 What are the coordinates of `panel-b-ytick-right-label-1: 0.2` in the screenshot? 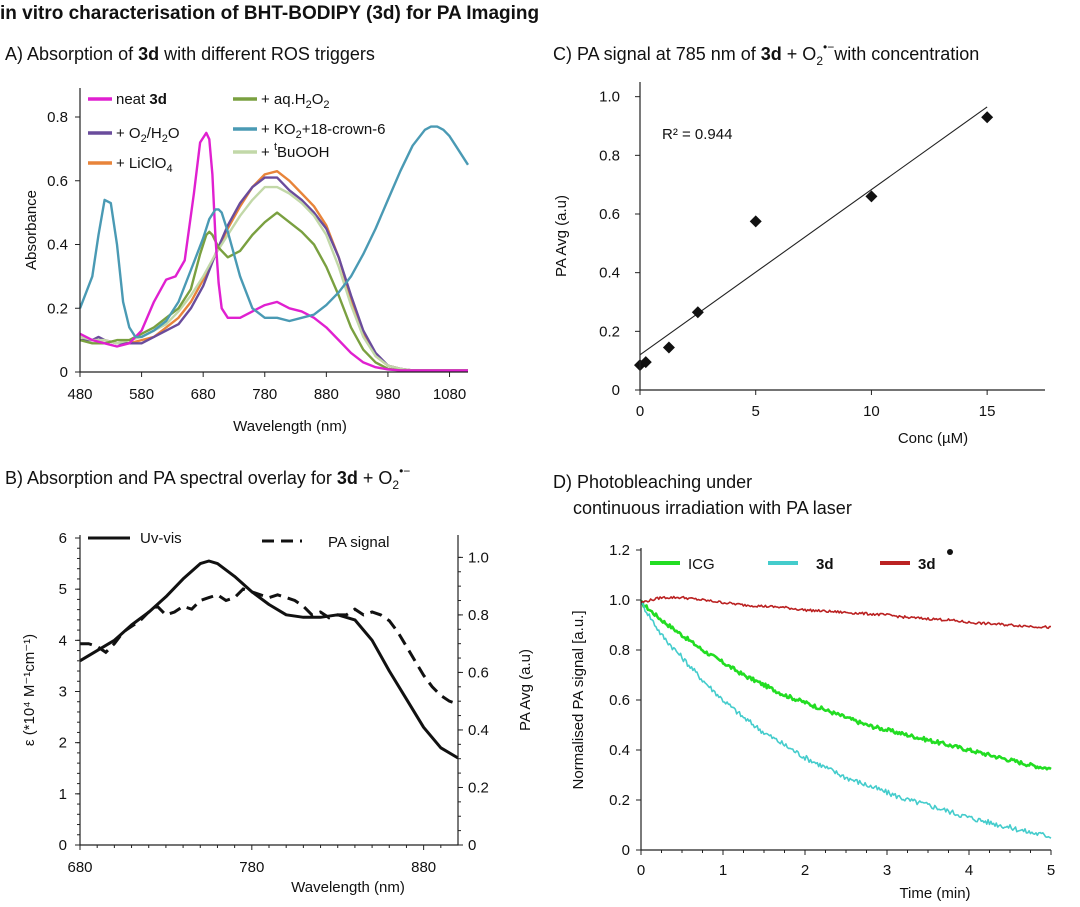 It's located at (478, 787).